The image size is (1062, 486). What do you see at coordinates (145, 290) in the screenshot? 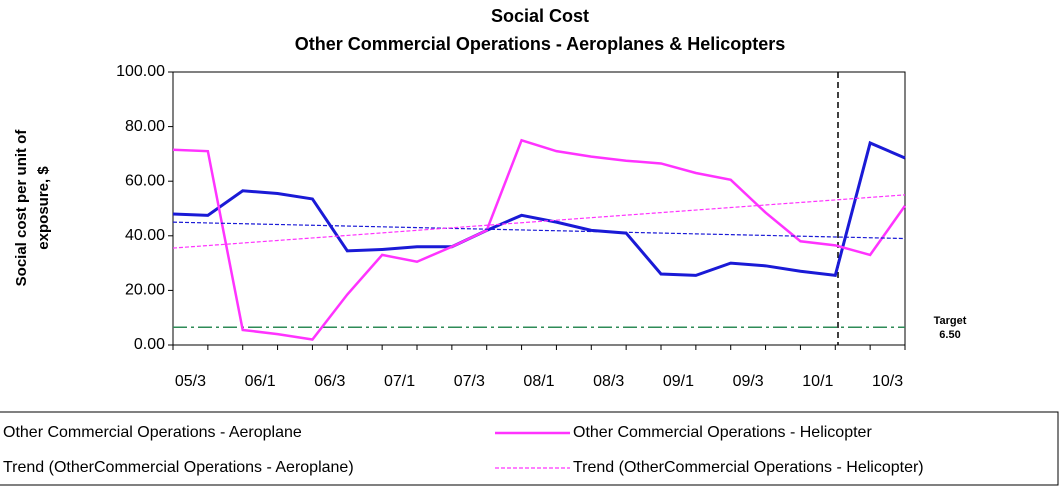
I see `y-tick-label: 20.00` at bounding box center [145, 290].